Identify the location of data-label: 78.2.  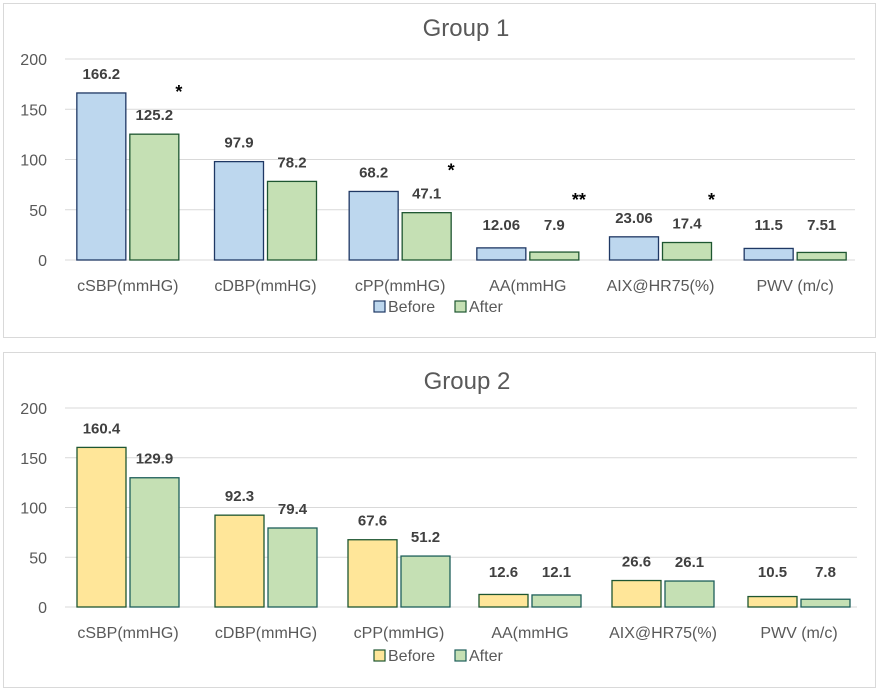
(291, 162).